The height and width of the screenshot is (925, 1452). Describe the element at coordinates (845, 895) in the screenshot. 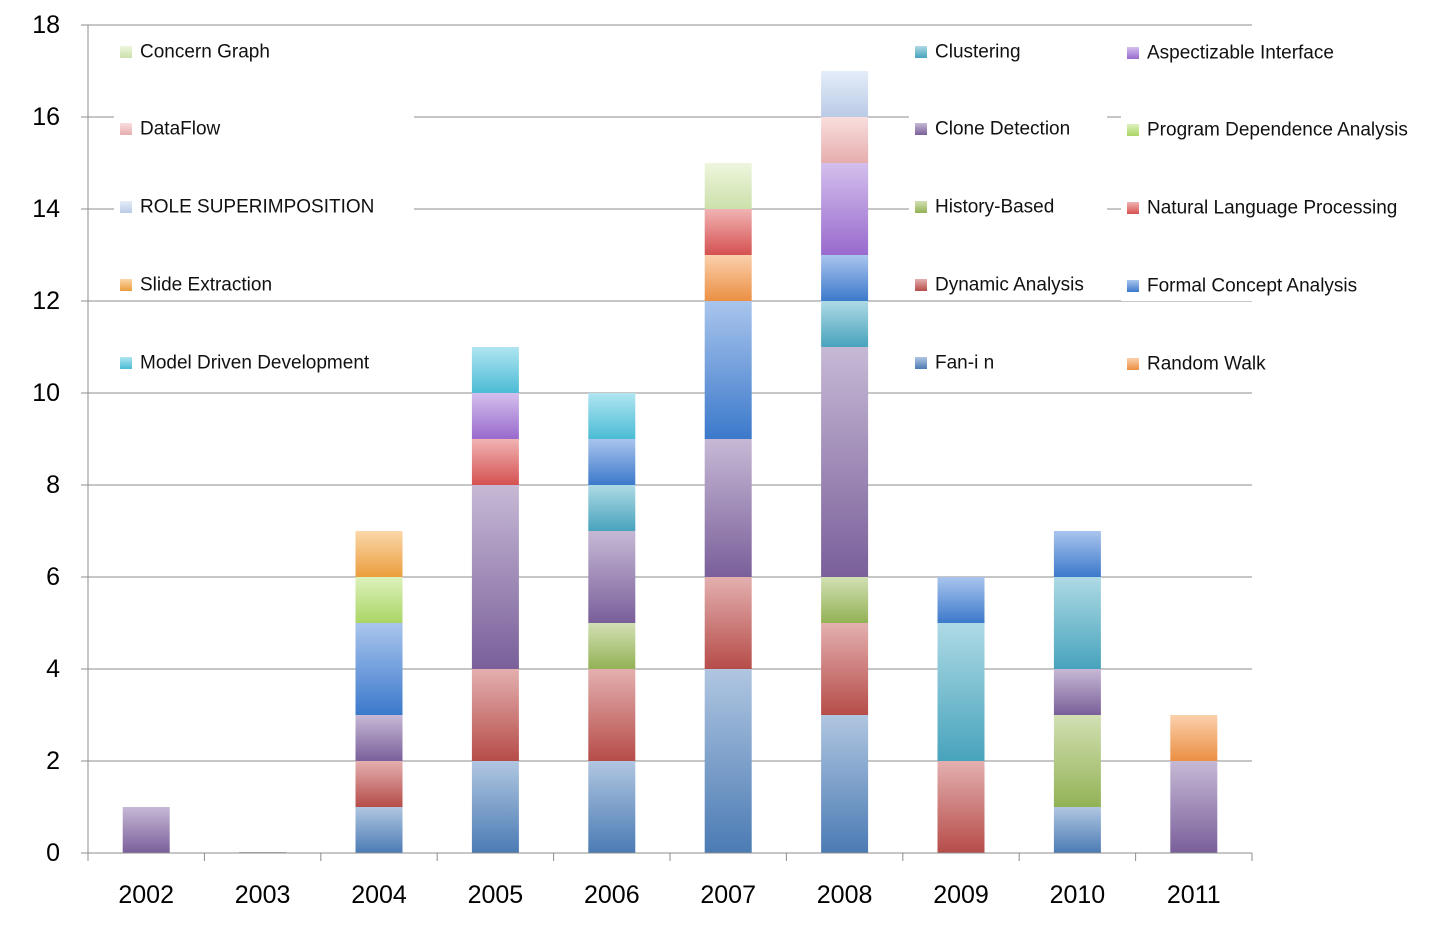

I see `x-tick-label: 2008` at that location.